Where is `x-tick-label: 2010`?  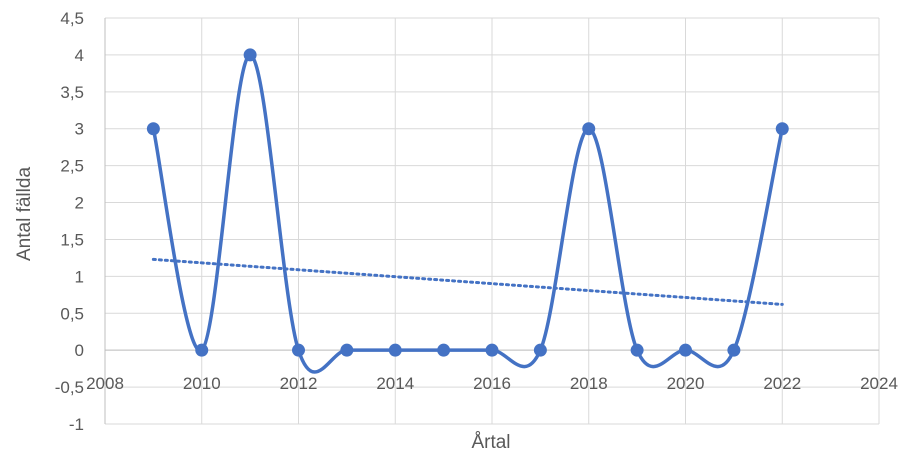
x-tick-label: 2010 is located at coordinates (202, 383).